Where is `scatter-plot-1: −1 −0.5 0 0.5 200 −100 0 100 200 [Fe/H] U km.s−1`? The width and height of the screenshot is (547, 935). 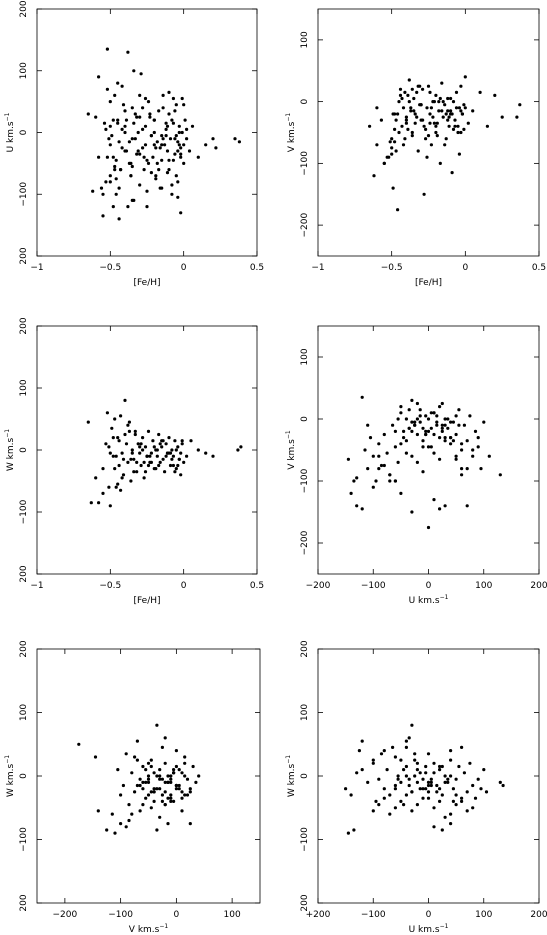
scatter-plot-1: −1 −0.5 0 0.5 200 −100 0 100 200 [Fe/H] U km.s−1 is located at coordinates (134, 144).